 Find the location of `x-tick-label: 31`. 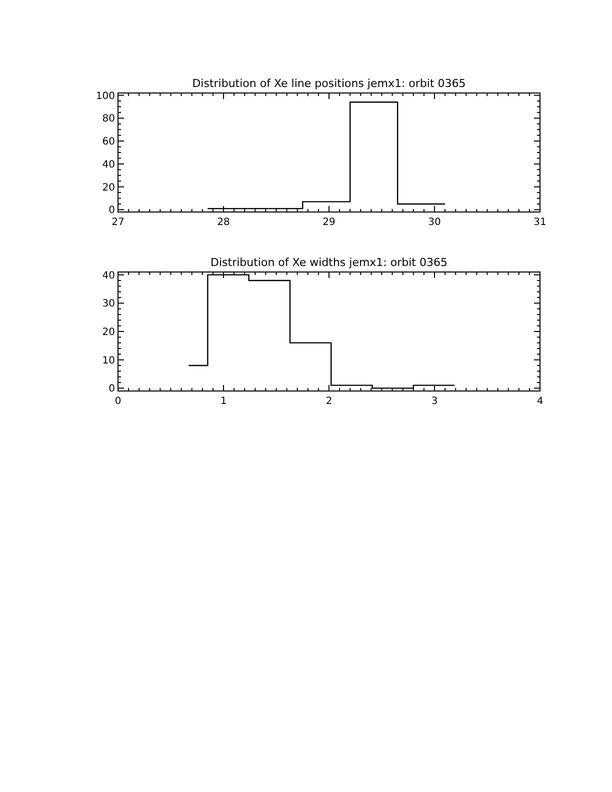

x-tick-label: 31 is located at coordinates (540, 222).